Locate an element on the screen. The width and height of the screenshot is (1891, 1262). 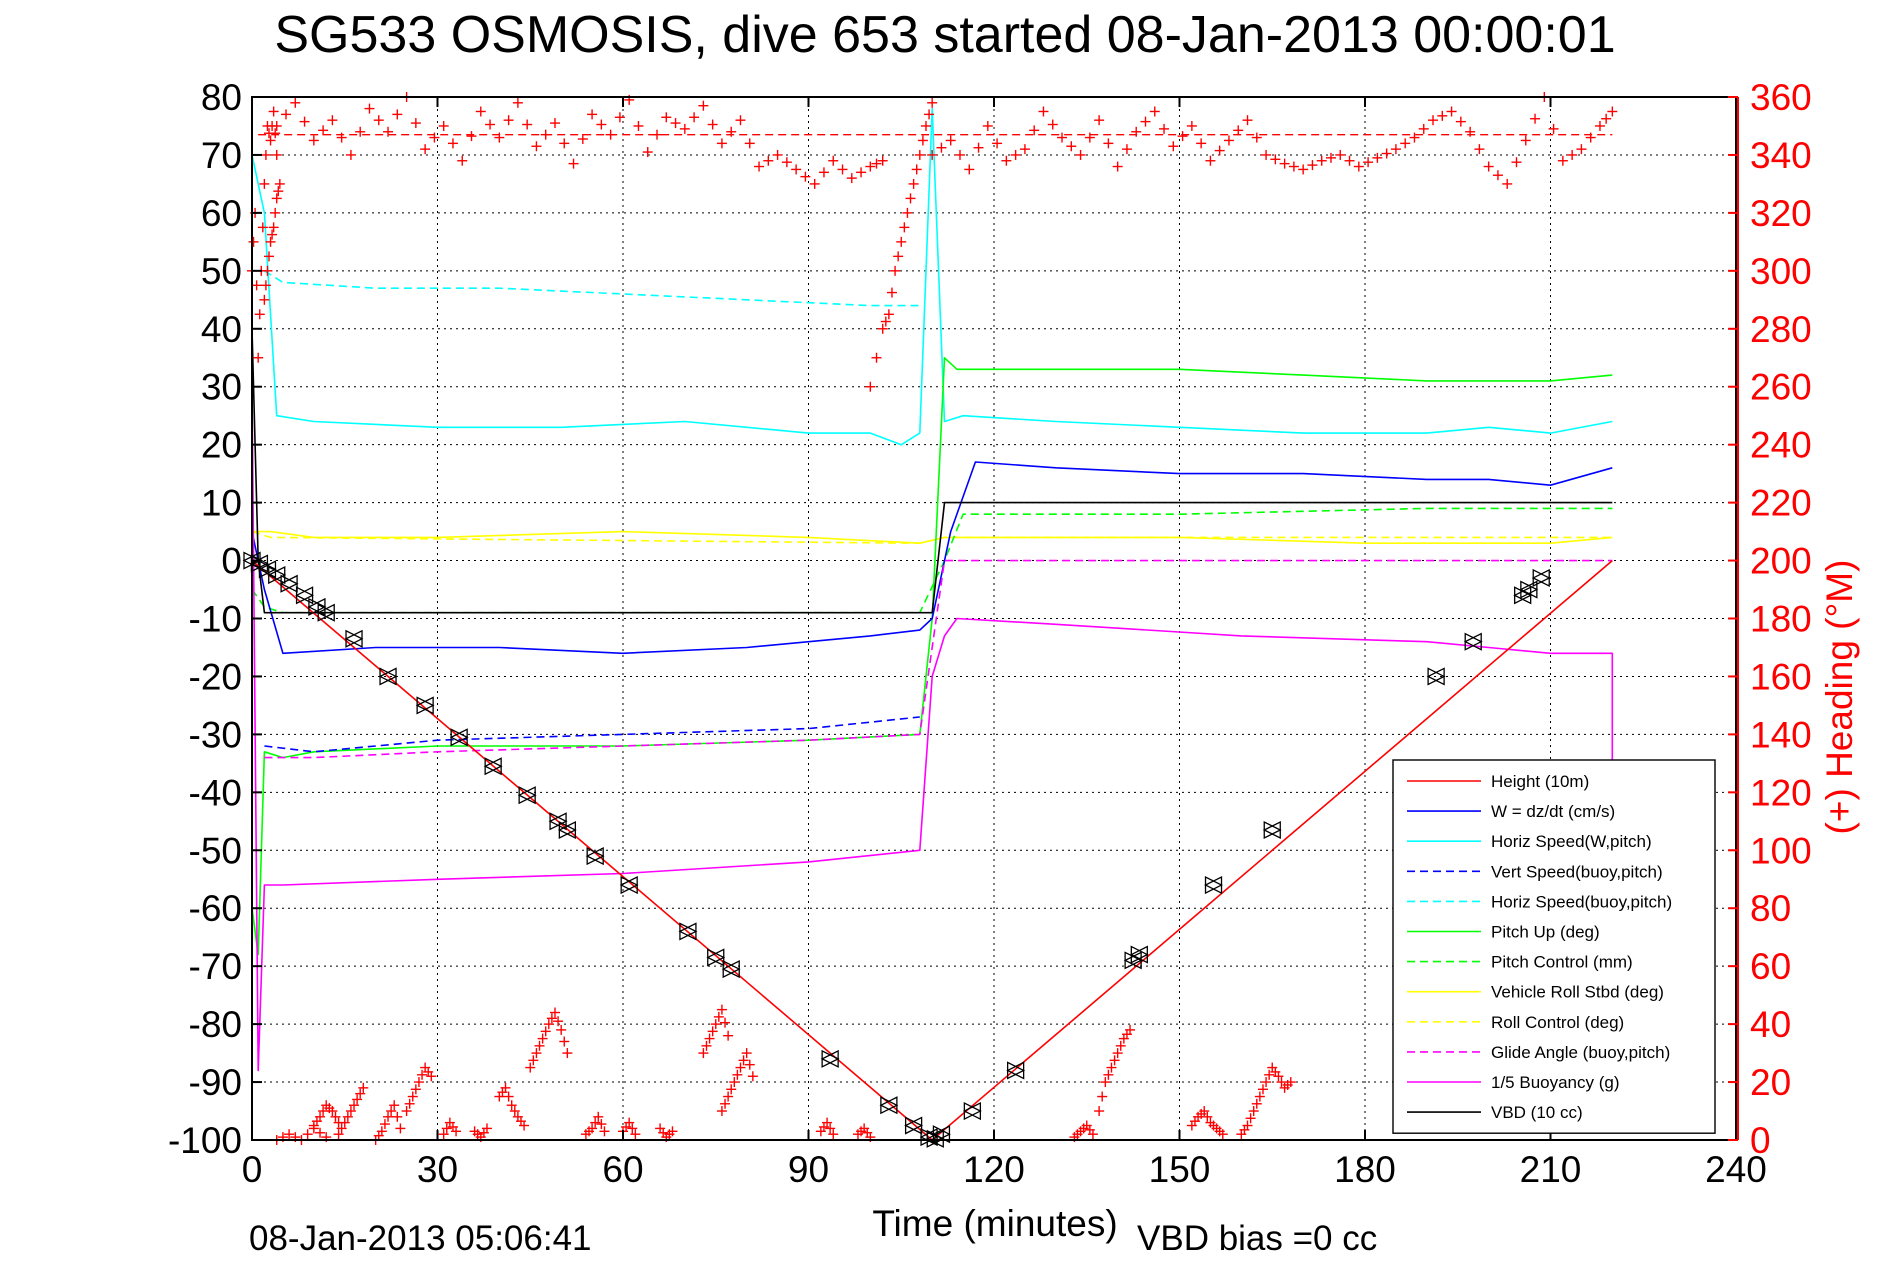
y2-tick-label: 200 is located at coordinates (1781, 561).